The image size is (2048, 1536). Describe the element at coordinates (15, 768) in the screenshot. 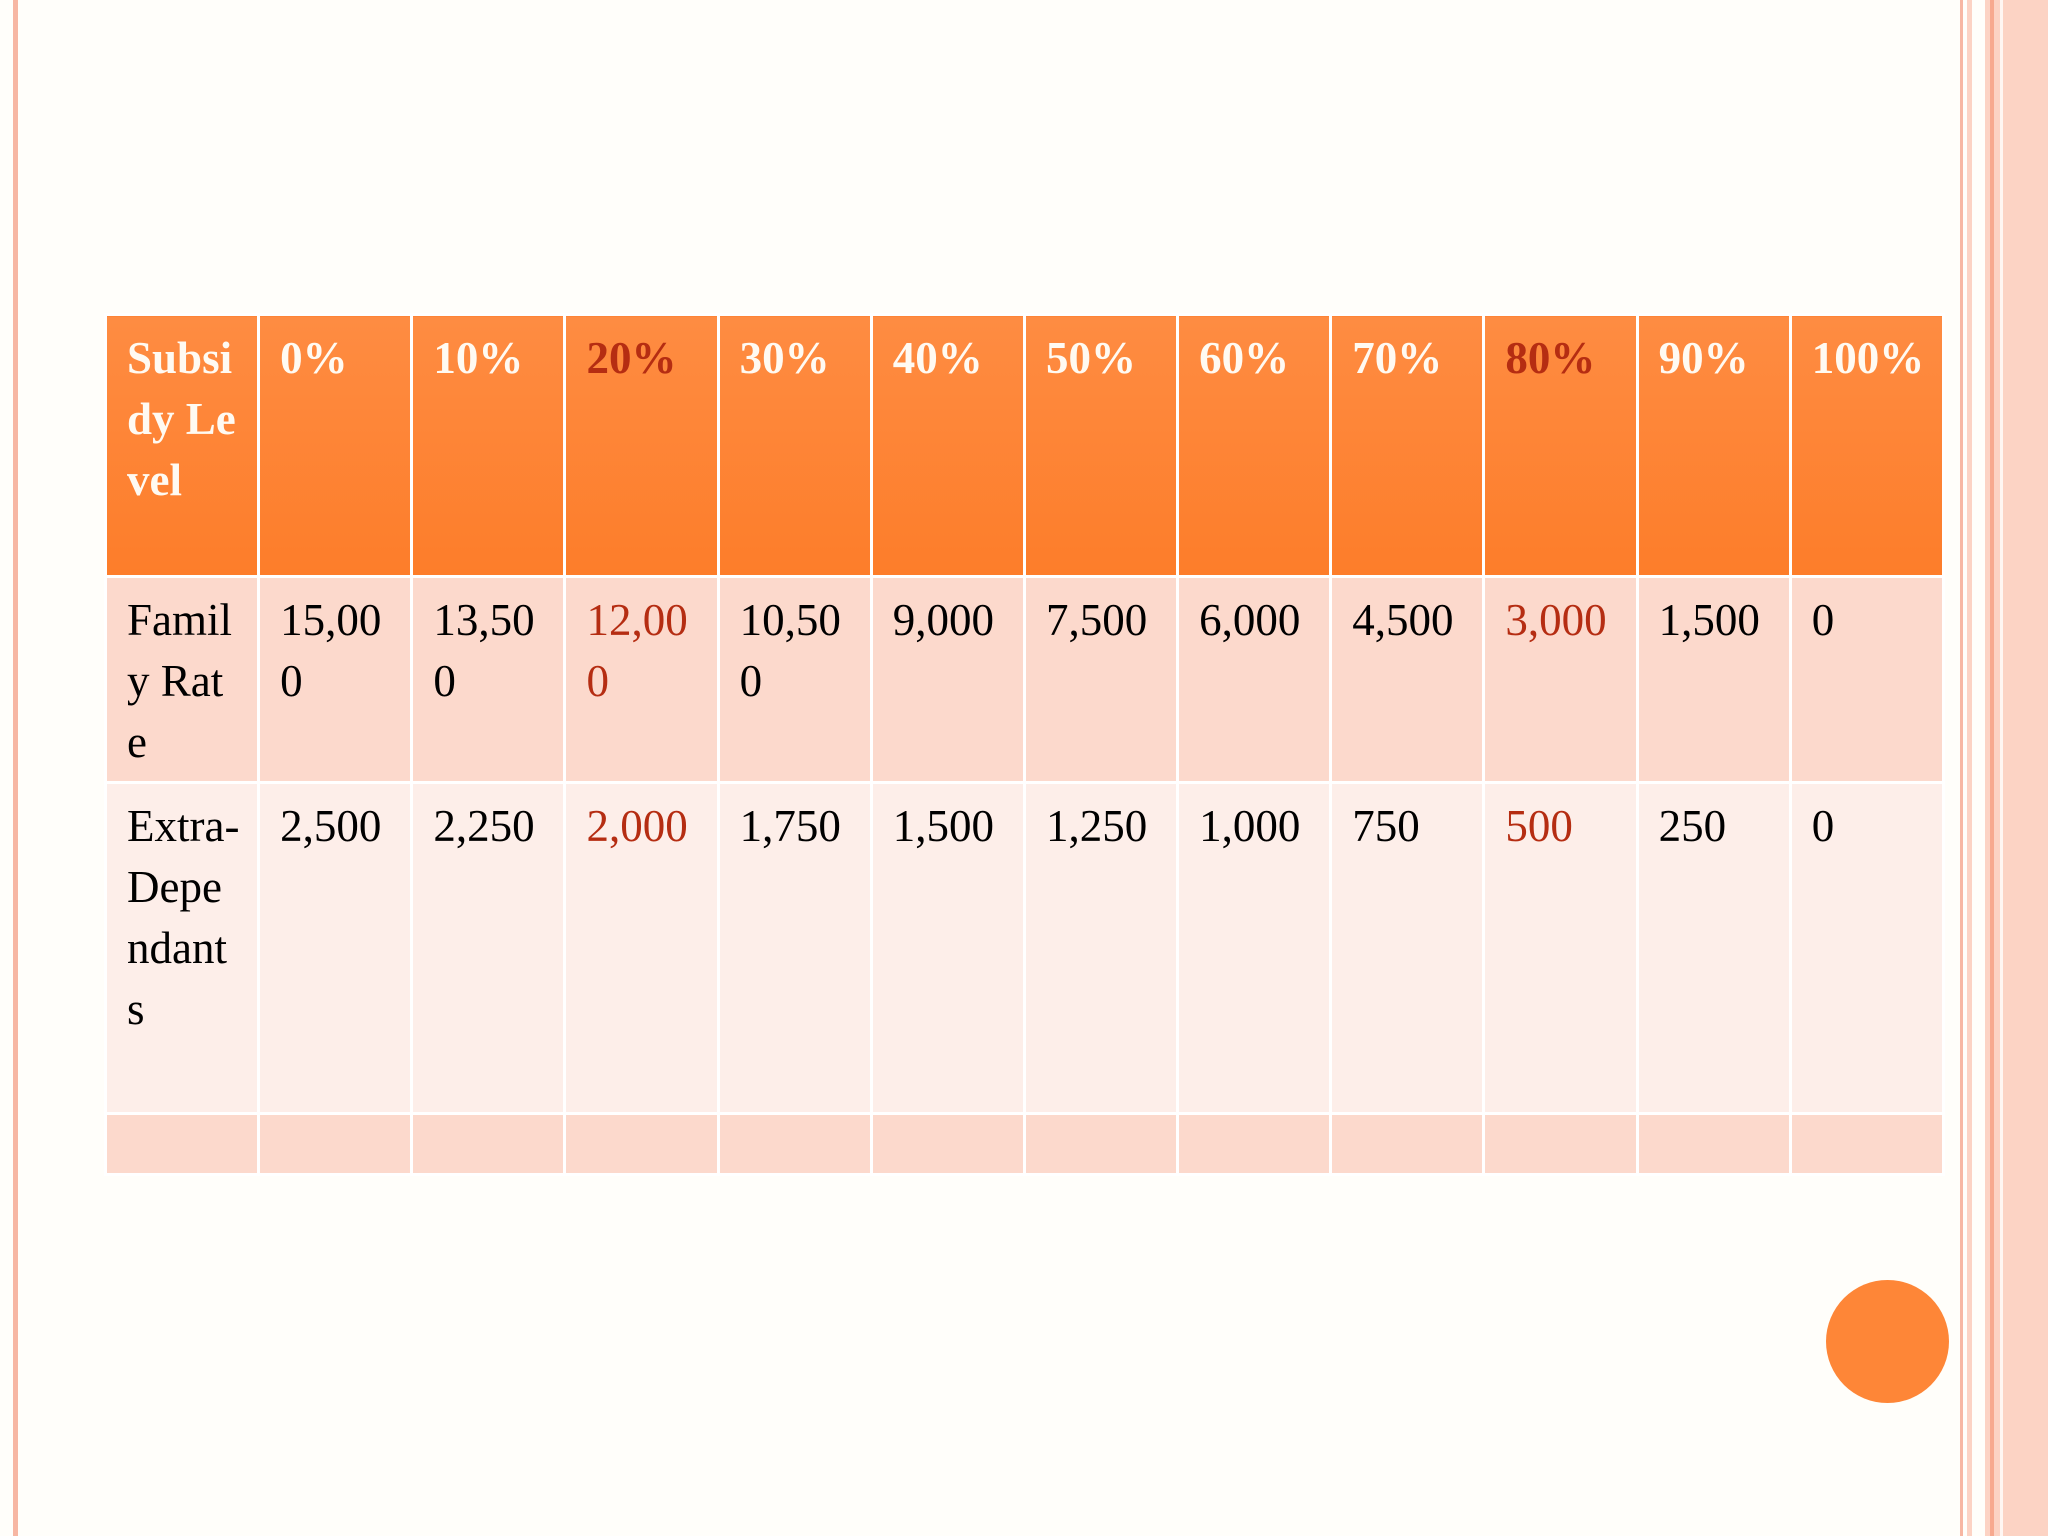

I see `left-border` at that location.